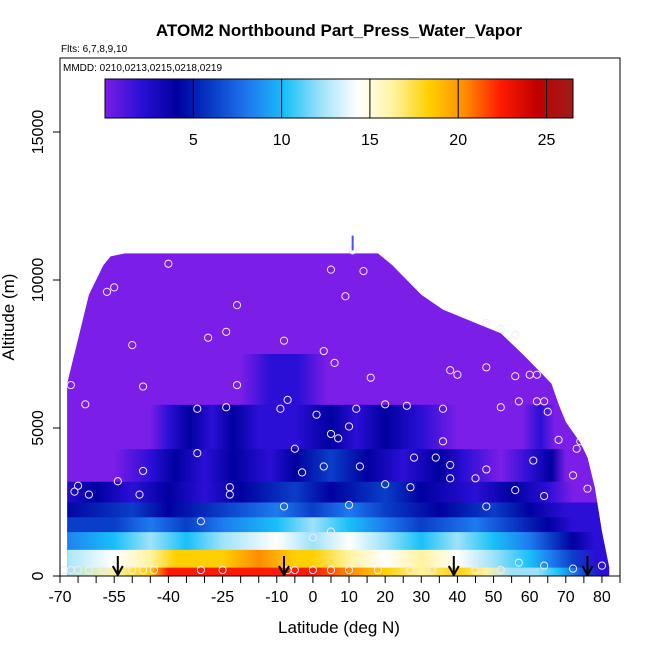 Image resolution: width=650 pixels, height=650 pixels. I want to click on x-tick-label: 40, so click(458, 597).